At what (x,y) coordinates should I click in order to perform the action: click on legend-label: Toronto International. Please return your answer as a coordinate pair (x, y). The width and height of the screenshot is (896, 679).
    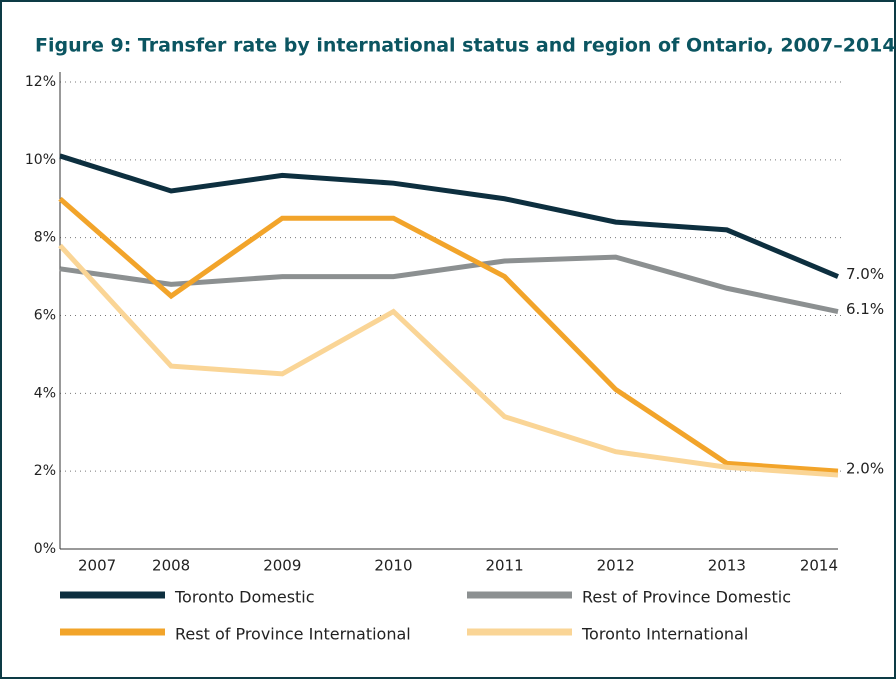
    Looking at the image, I should click on (664, 634).